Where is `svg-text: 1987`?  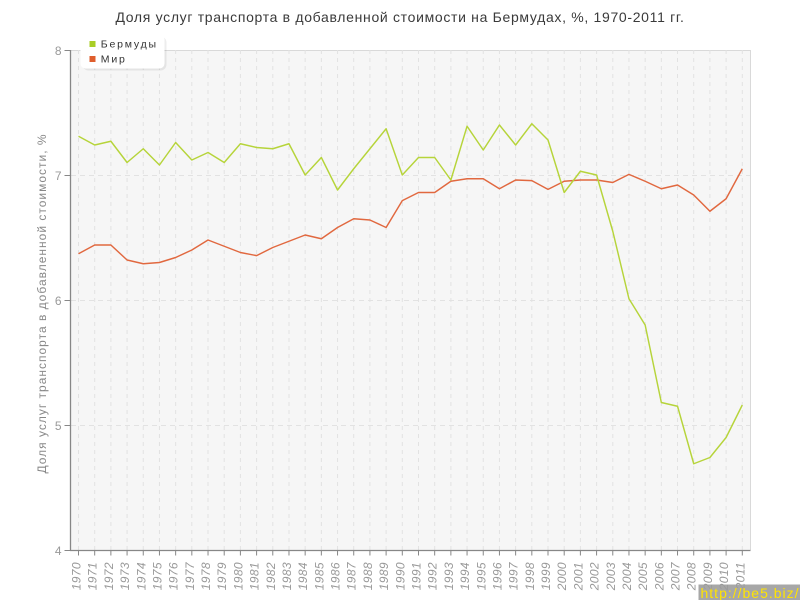 svg-text: 1987 is located at coordinates (352, 575).